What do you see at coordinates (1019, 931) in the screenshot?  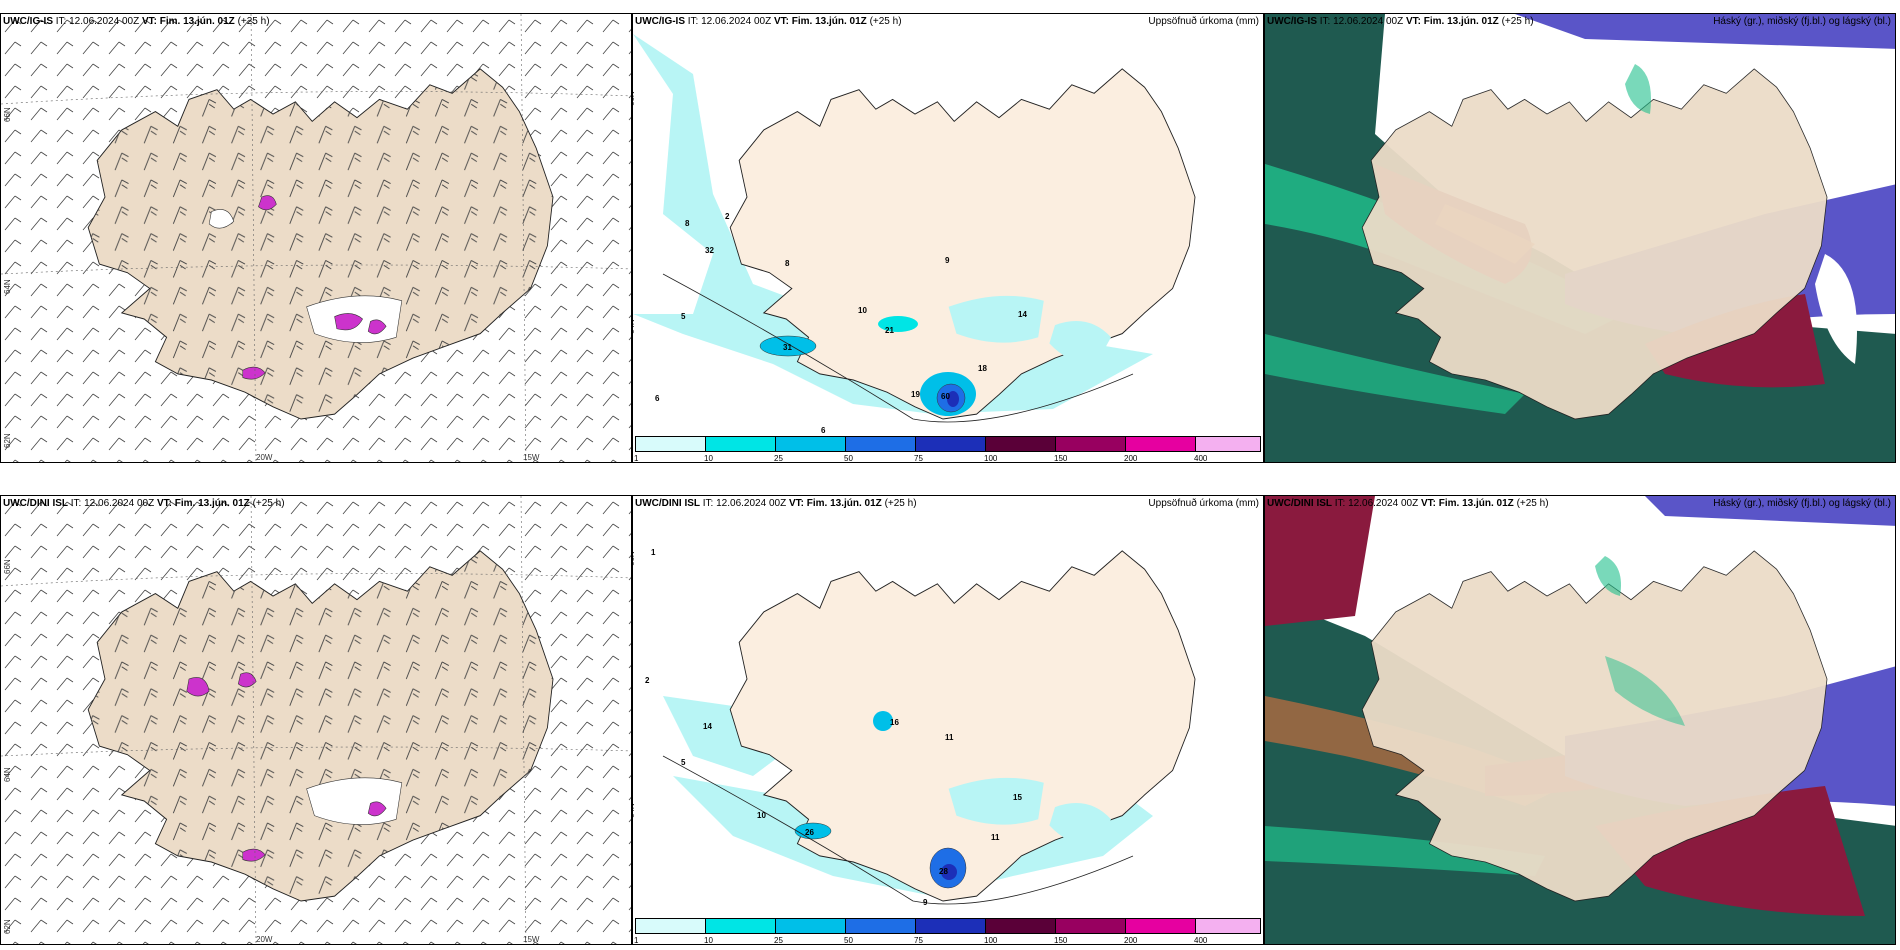 I see `colorbar-segment: 100` at bounding box center [1019, 931].